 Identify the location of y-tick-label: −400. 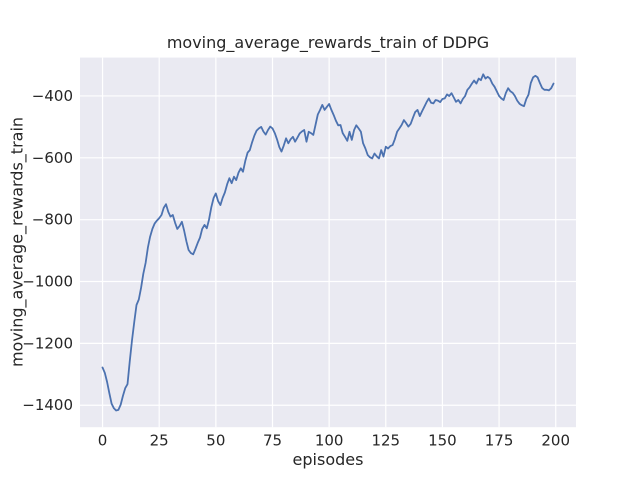
(52, 96).